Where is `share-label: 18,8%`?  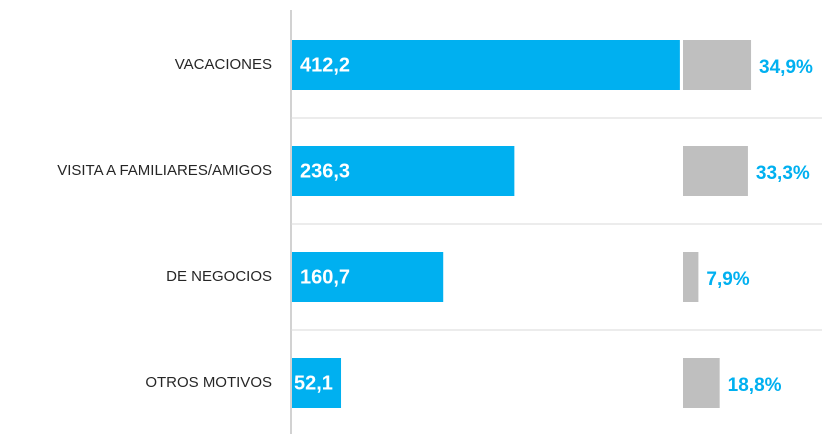
share-label: 18,8% is located at coordinates (755, 385).